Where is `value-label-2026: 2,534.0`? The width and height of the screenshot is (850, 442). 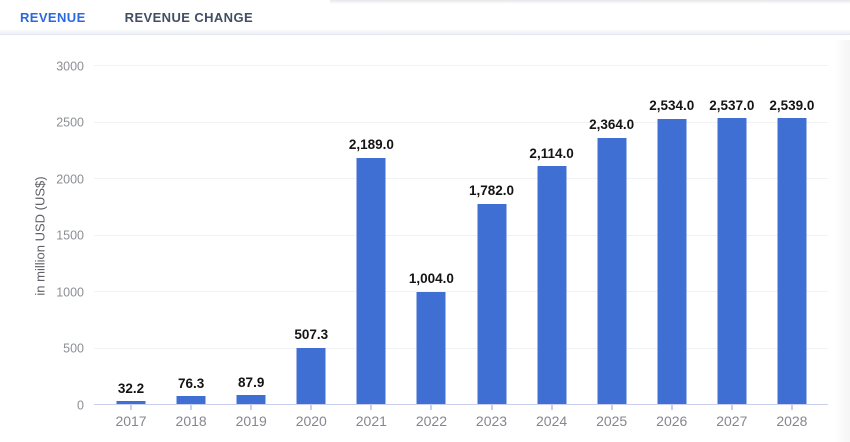 value-label-2026: 2,534.0 is located at coordinates (672, 106).